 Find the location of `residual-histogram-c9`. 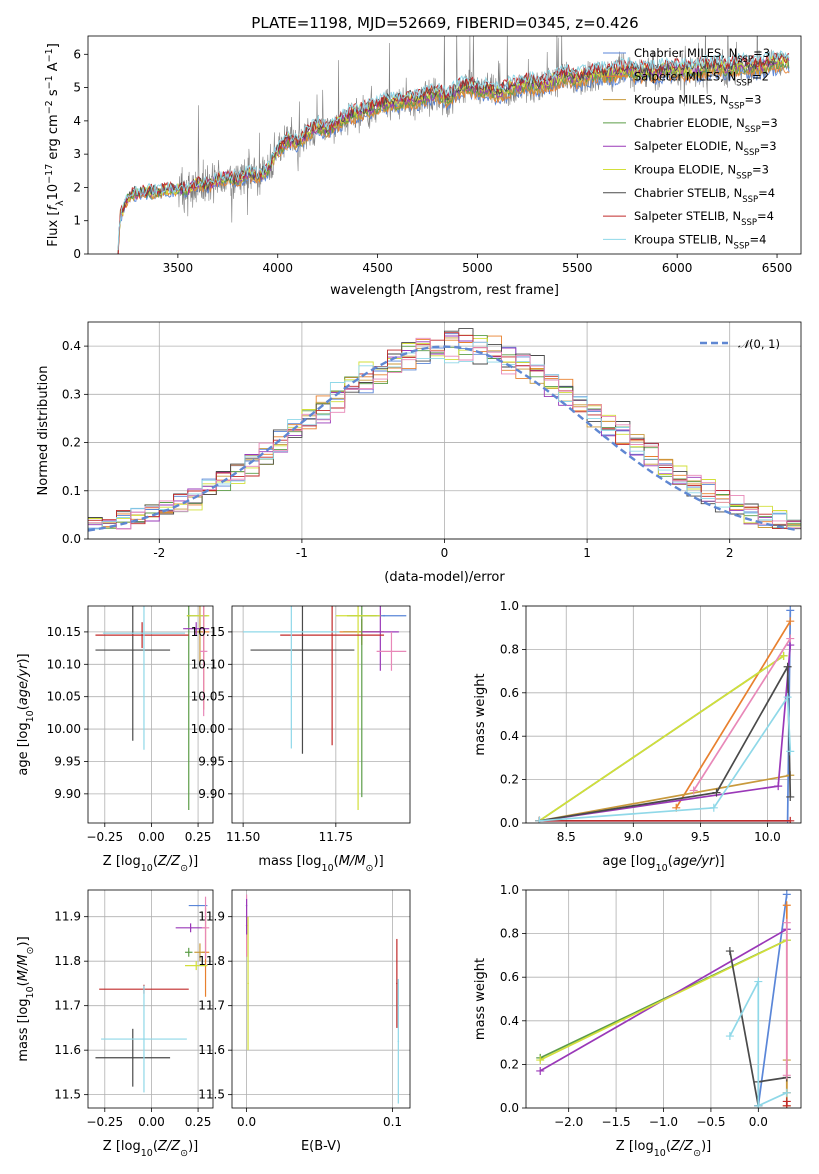

residual-histogram-c9 is located at coordinates (444, 433).